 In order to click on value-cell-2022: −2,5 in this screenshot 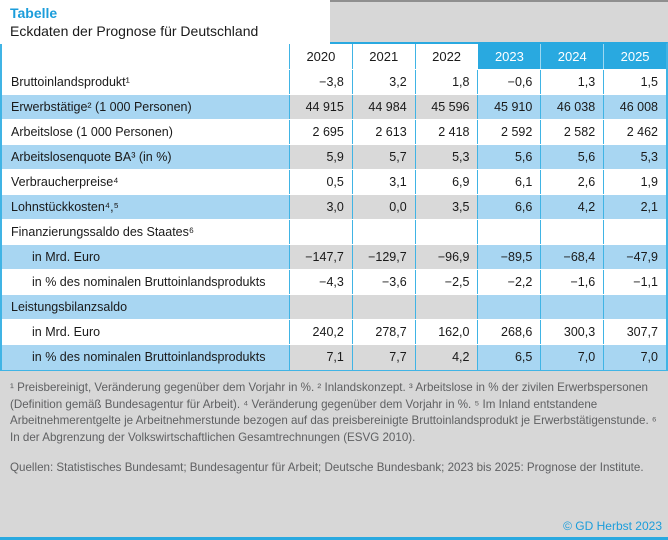, I will do `click(446, 282)`.